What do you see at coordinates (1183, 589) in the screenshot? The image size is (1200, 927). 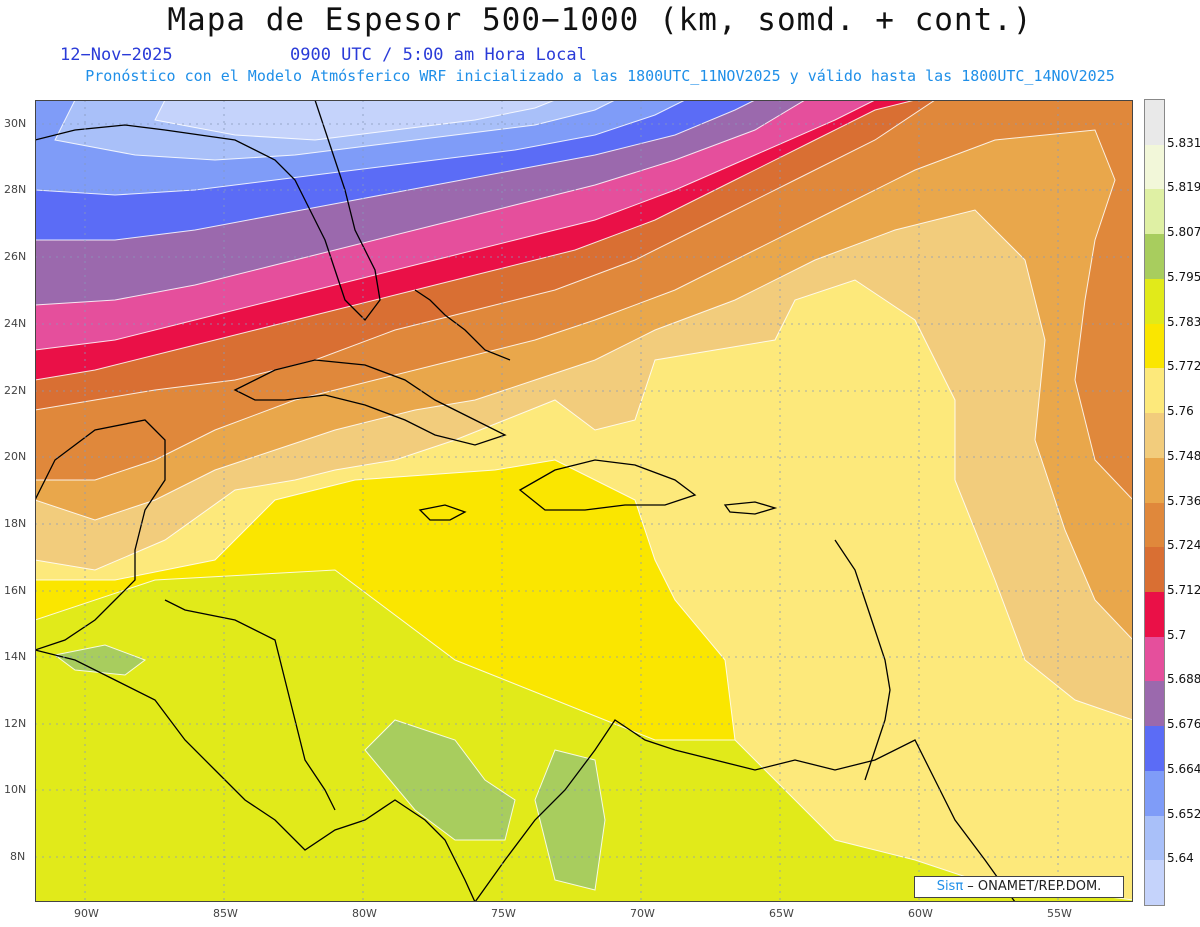 I see `colorbar-label: 5.712` at bounding box center [1183, 589].